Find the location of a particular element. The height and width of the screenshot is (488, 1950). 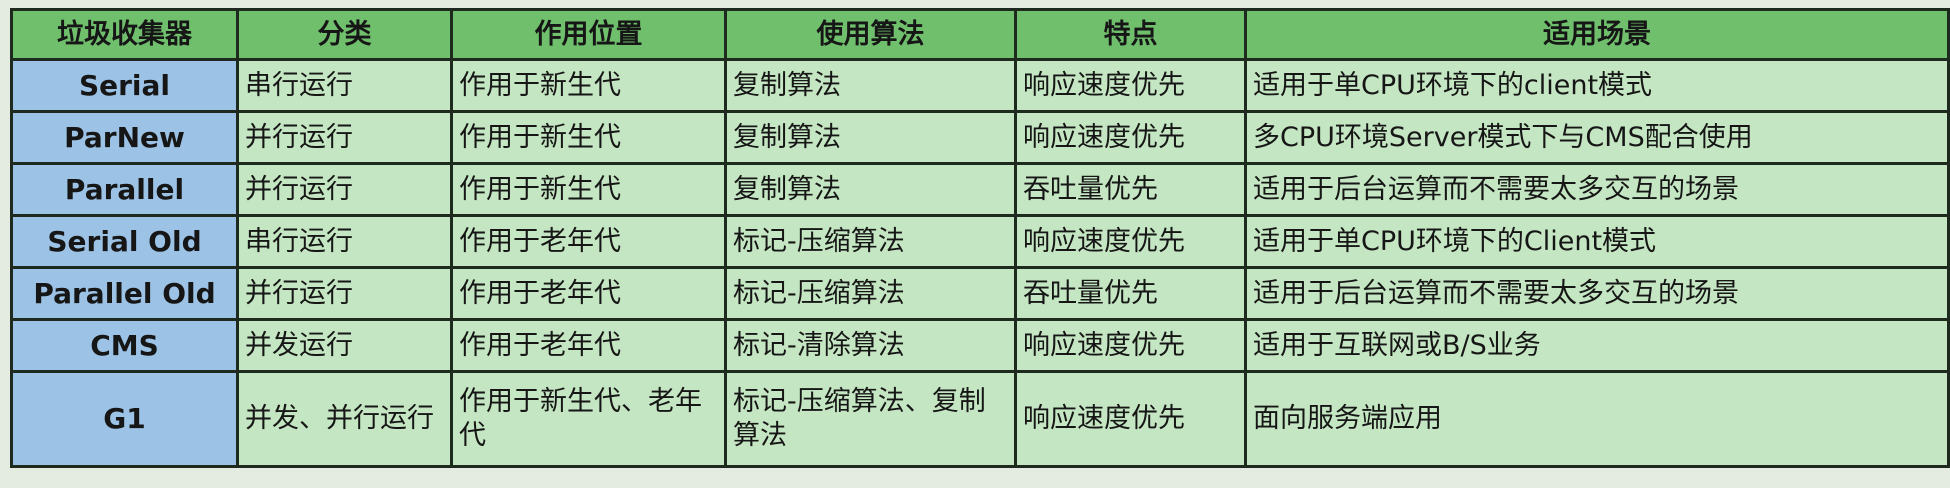

header-scenario: 适用场景 is located at coordinates (1597, 34).